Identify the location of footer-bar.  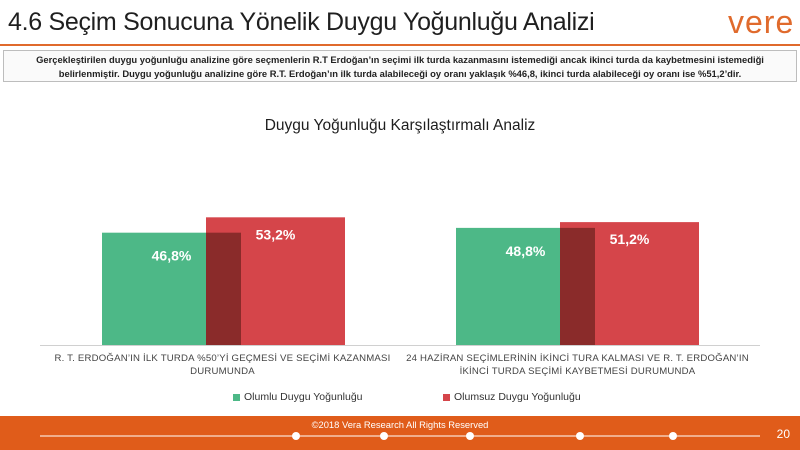
(400, 433).